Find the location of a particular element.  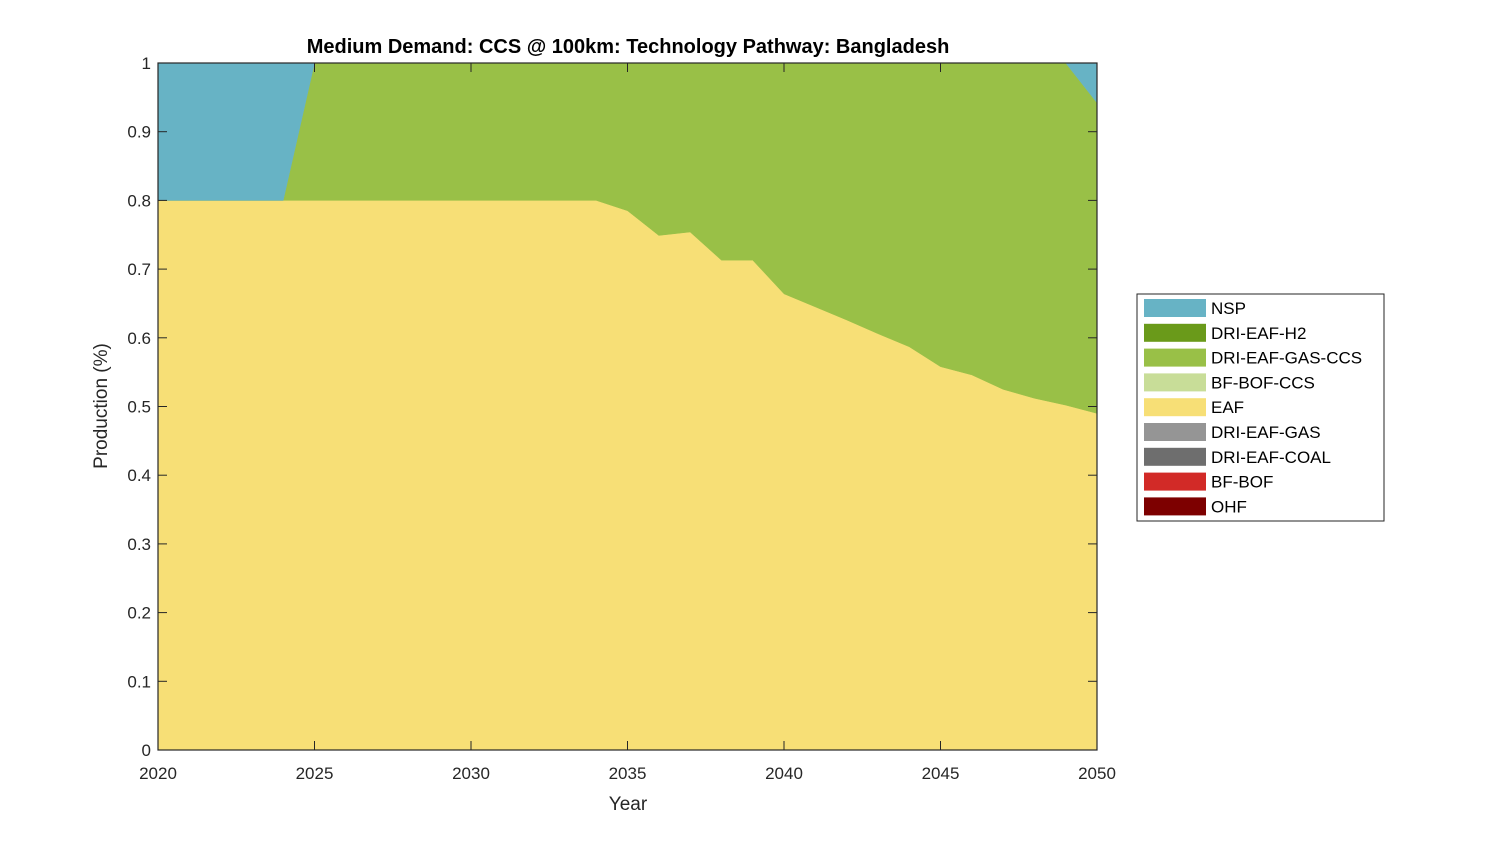

y-tick-label: 0.9 is located at coordinates (139, 132).